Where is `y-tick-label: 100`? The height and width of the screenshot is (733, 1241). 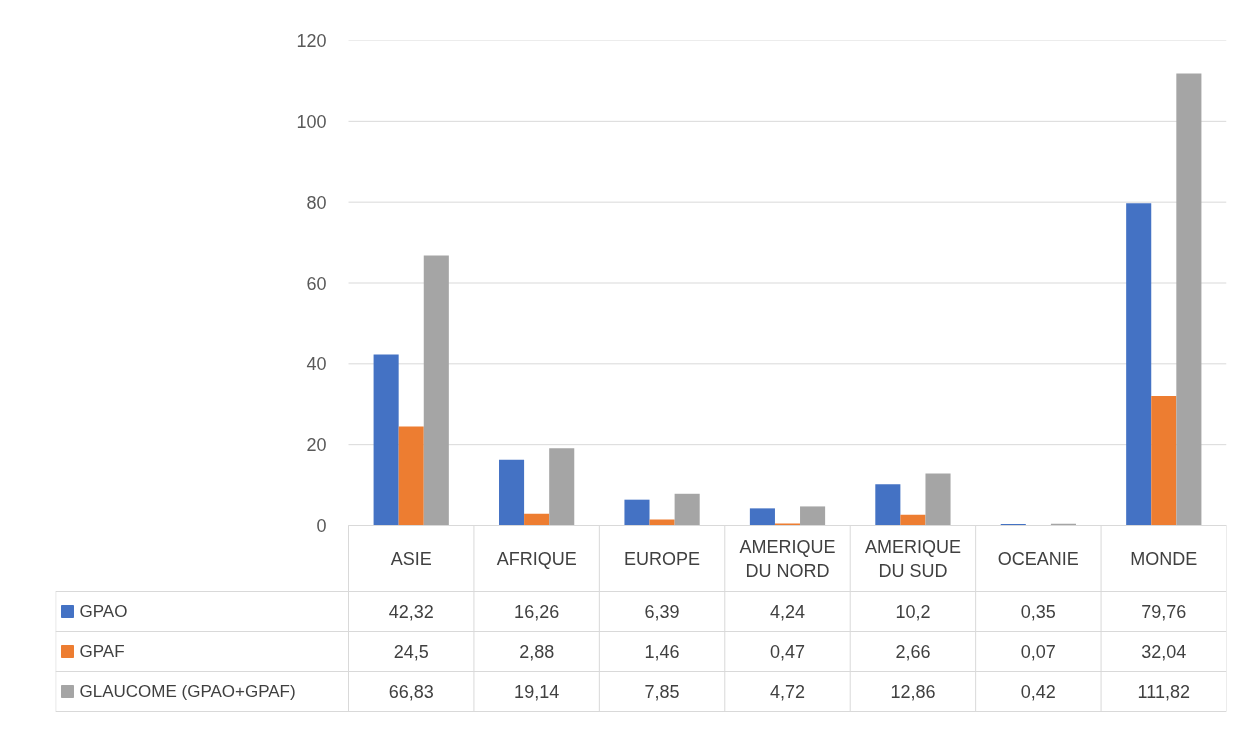
y-tick-label: 100 is located at coordinates (311, 121).